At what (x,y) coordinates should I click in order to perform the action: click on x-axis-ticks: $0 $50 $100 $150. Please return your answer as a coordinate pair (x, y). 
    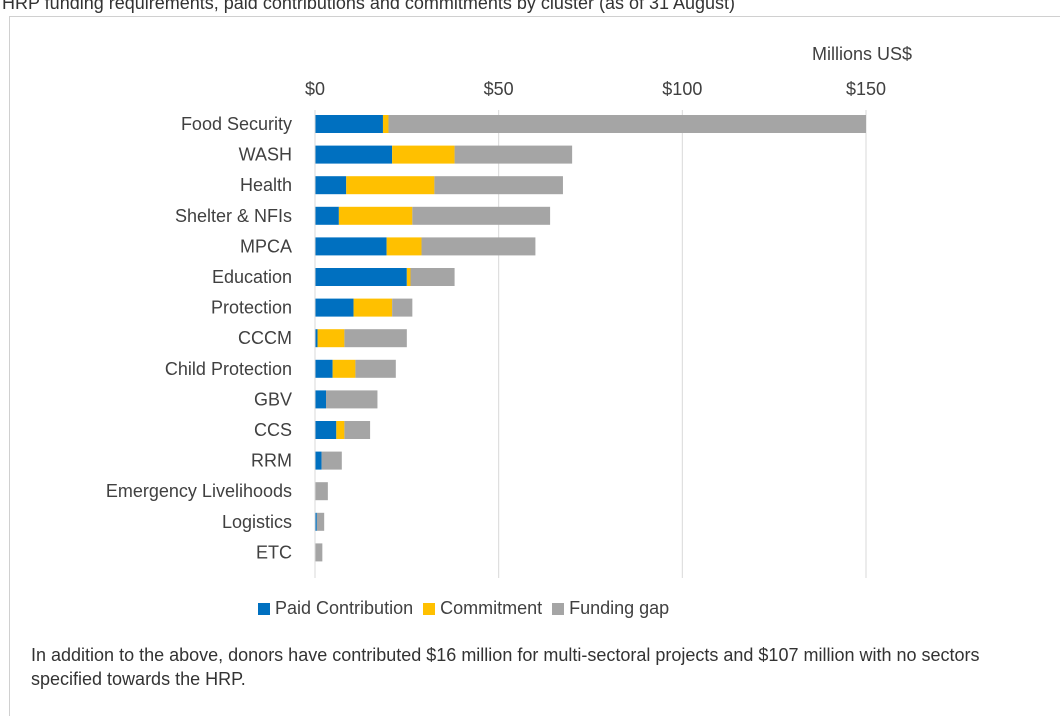
    Looking at the image, I should click on (595, 89).